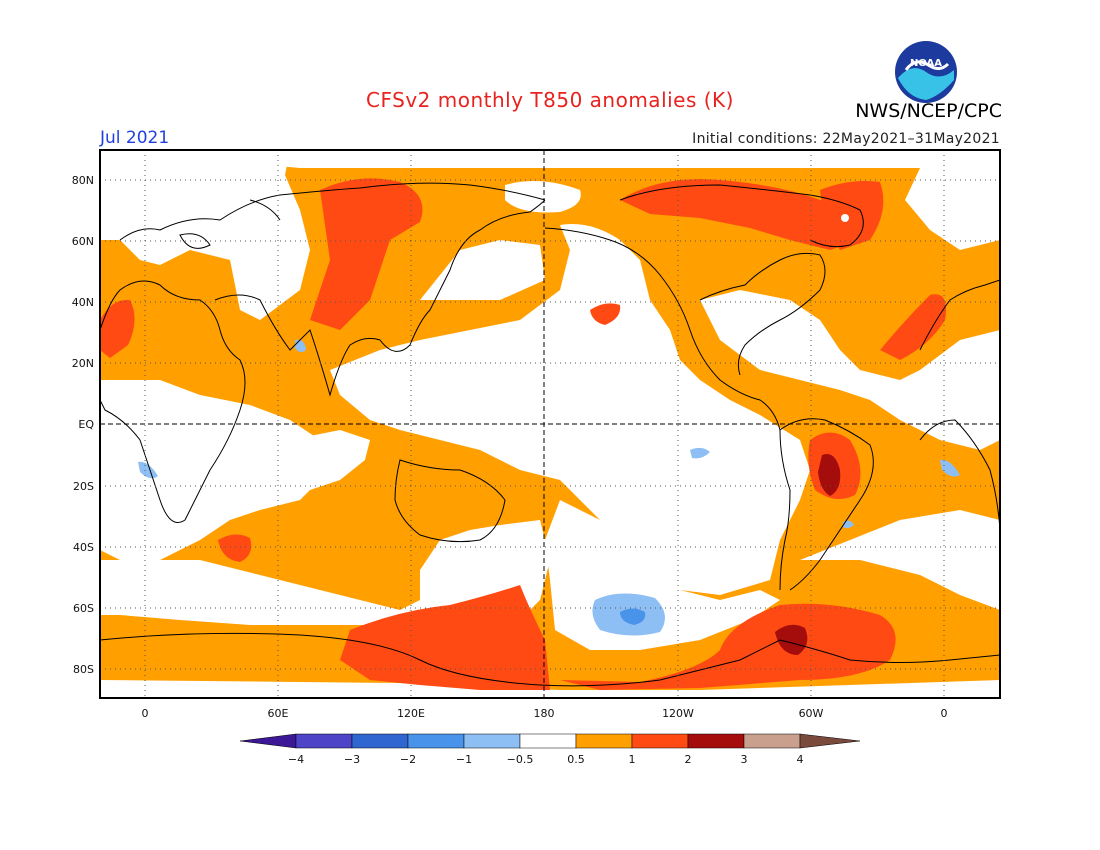 Image resolution: width=1100 pixels, height=850 pixels. I want to click on lat-label: 60S, so click(83, 608).